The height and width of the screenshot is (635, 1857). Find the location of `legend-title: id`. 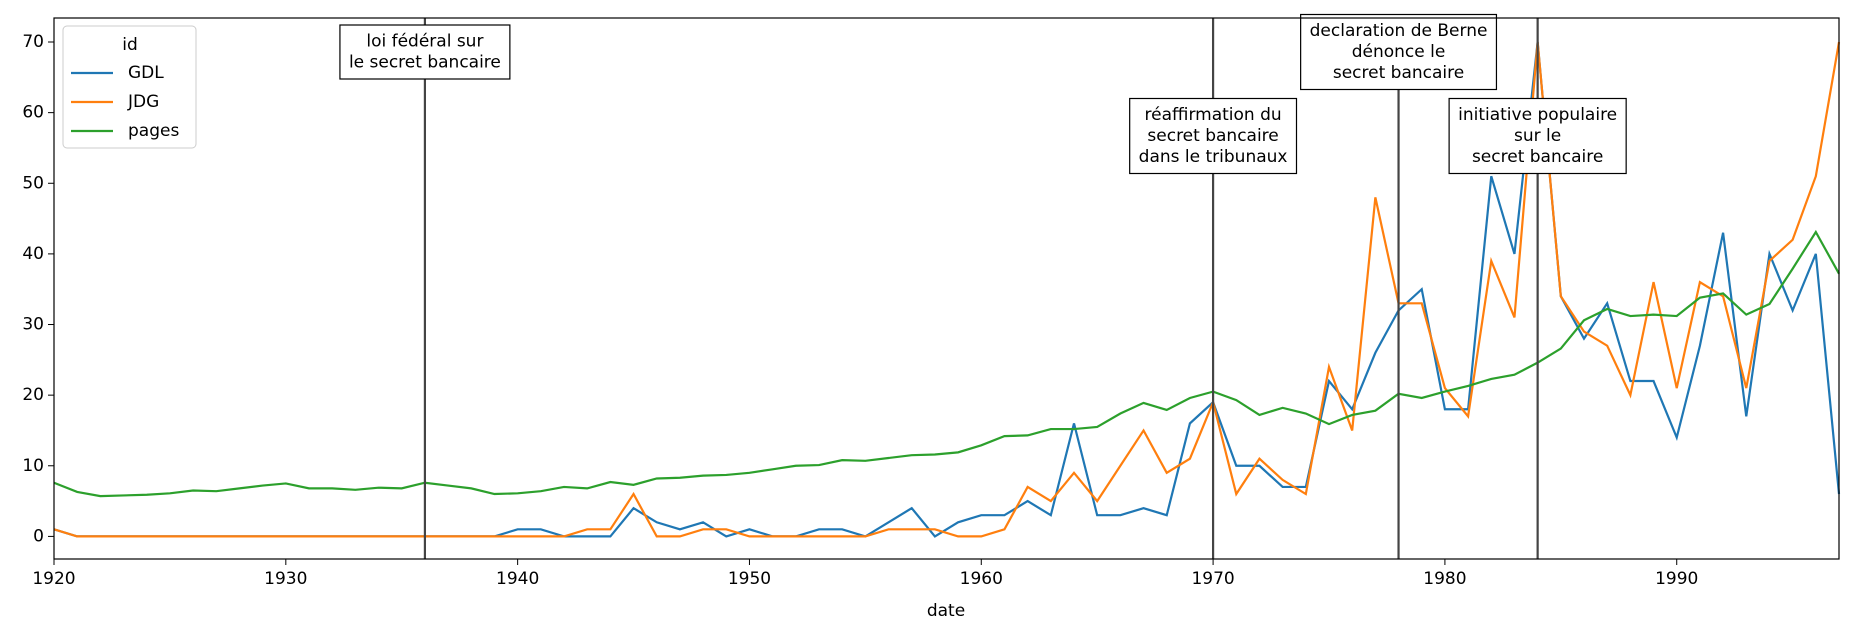

legend-title: id is located at coordinates (130, 45).